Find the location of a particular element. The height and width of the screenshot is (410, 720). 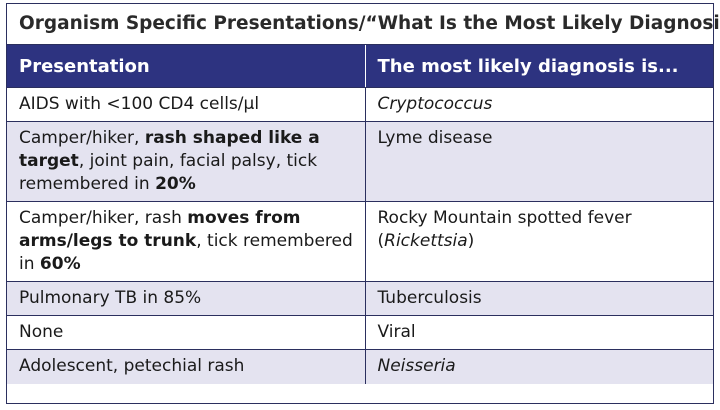

presentation-text: Pulmonary TB in 85% is located at coordinates (110, 298).